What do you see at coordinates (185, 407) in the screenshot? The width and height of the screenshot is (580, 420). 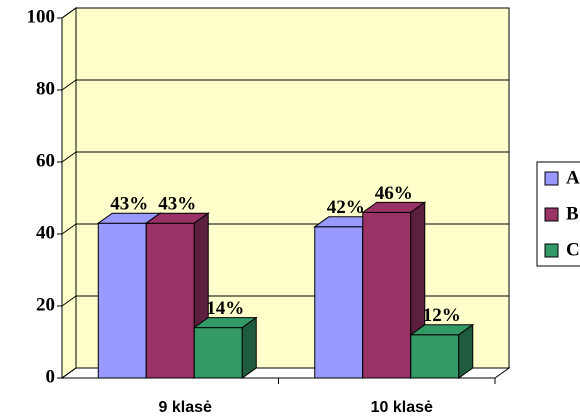 I see `x-tick-label: 9 klasė` at bounding box center [185, 407].